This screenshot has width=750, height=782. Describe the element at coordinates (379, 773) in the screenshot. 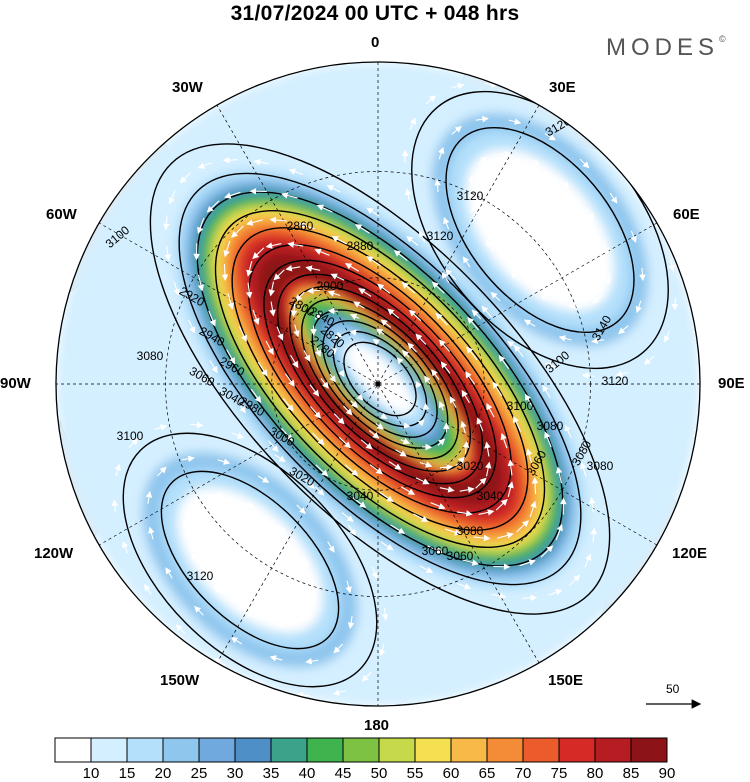

I see `colorbar-tick-label: 50` at that location.